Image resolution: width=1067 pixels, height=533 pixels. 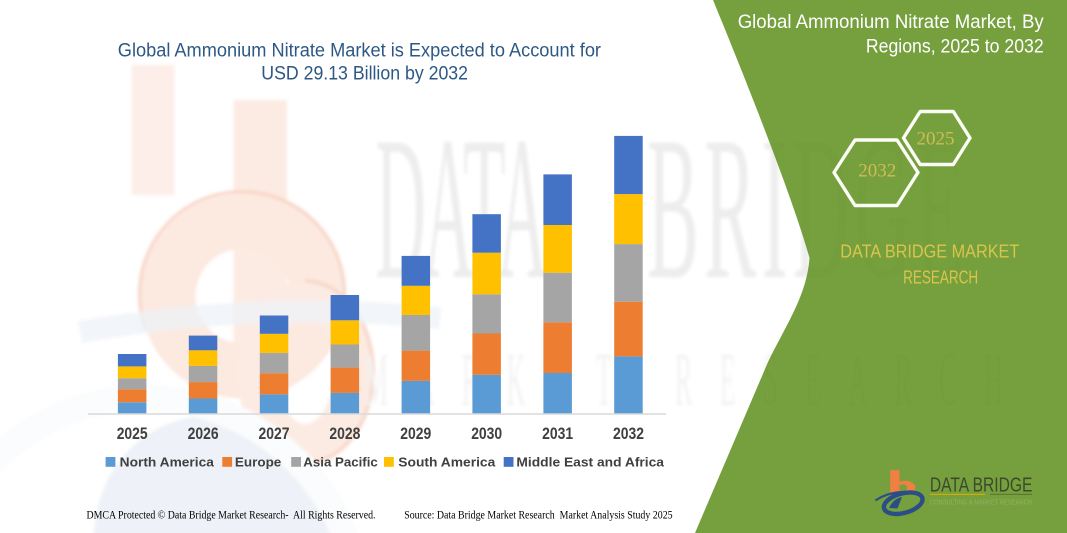 I want to click on svg-text: 2029, so click(x=415, y=434).